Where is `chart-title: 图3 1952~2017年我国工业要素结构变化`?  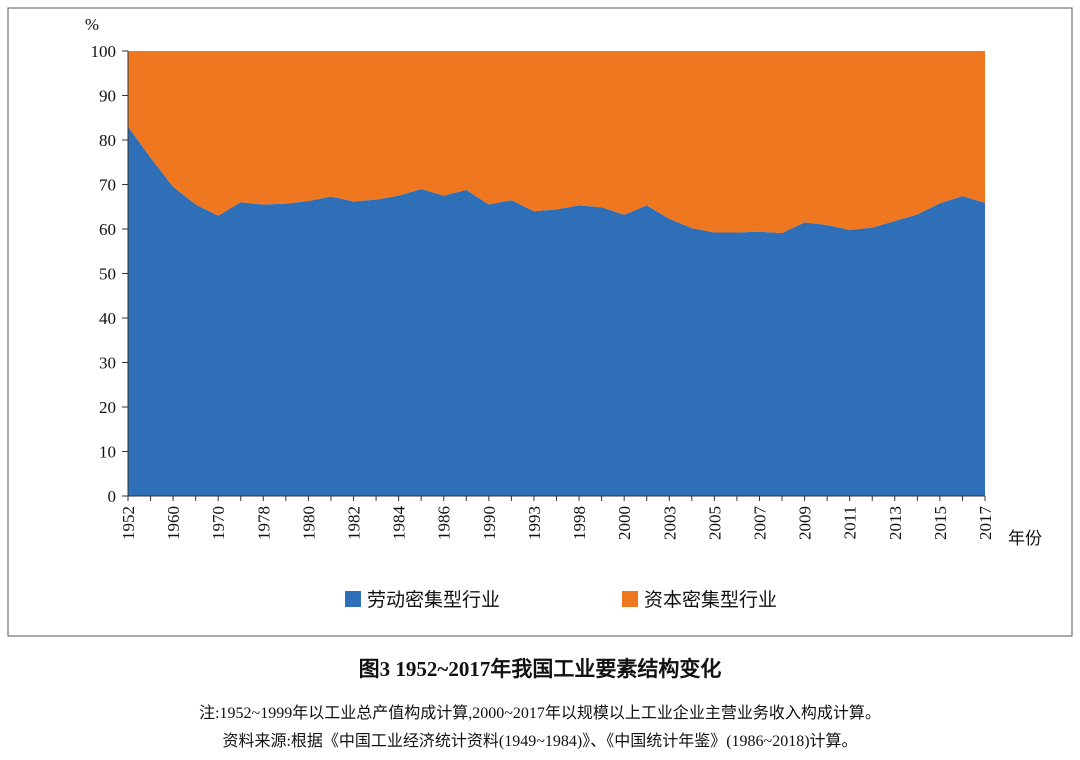 chart-title: 图3 1952~2017年我国工业要素结构变化 is located at coordinates (540, 669).